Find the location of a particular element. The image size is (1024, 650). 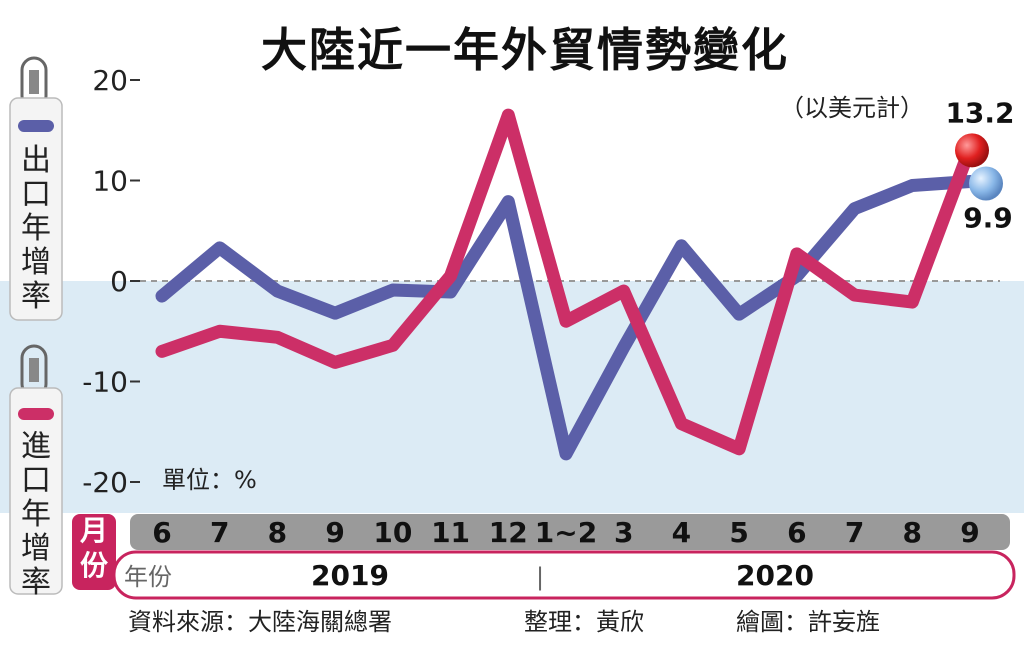

year-bar is located at coordinates (564, 575).